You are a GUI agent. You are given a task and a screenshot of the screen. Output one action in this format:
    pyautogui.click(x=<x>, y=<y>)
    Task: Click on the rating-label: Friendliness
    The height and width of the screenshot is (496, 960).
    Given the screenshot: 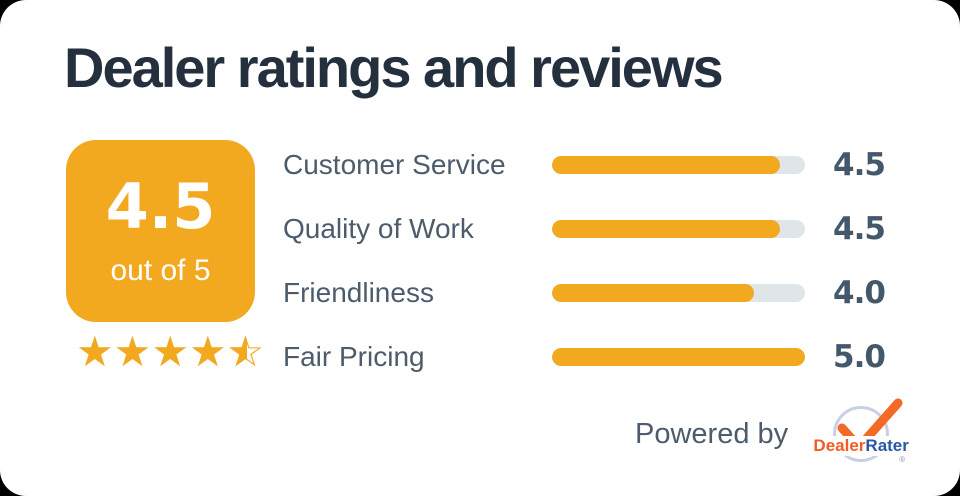 What is the action you would take?
    pyautogui.click(x=358, y=292)
    